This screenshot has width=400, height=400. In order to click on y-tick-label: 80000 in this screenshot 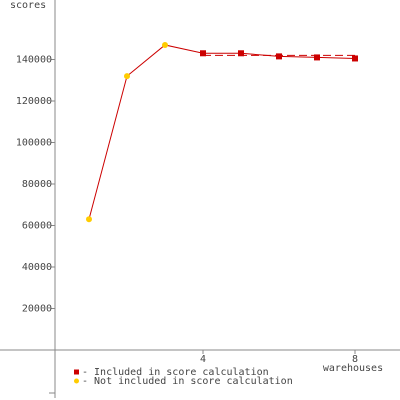, I will do `click(37, 184)`.